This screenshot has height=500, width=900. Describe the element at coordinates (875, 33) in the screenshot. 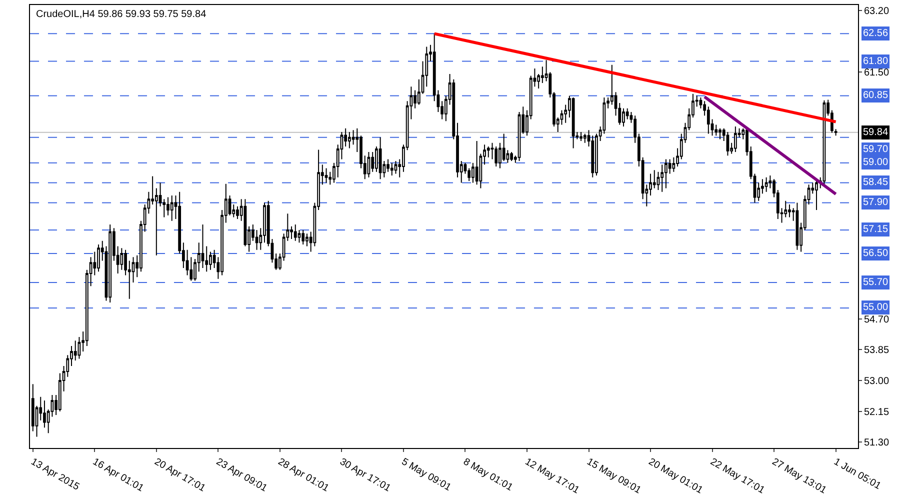

I see `ref-line-label: 62.56` at that location.